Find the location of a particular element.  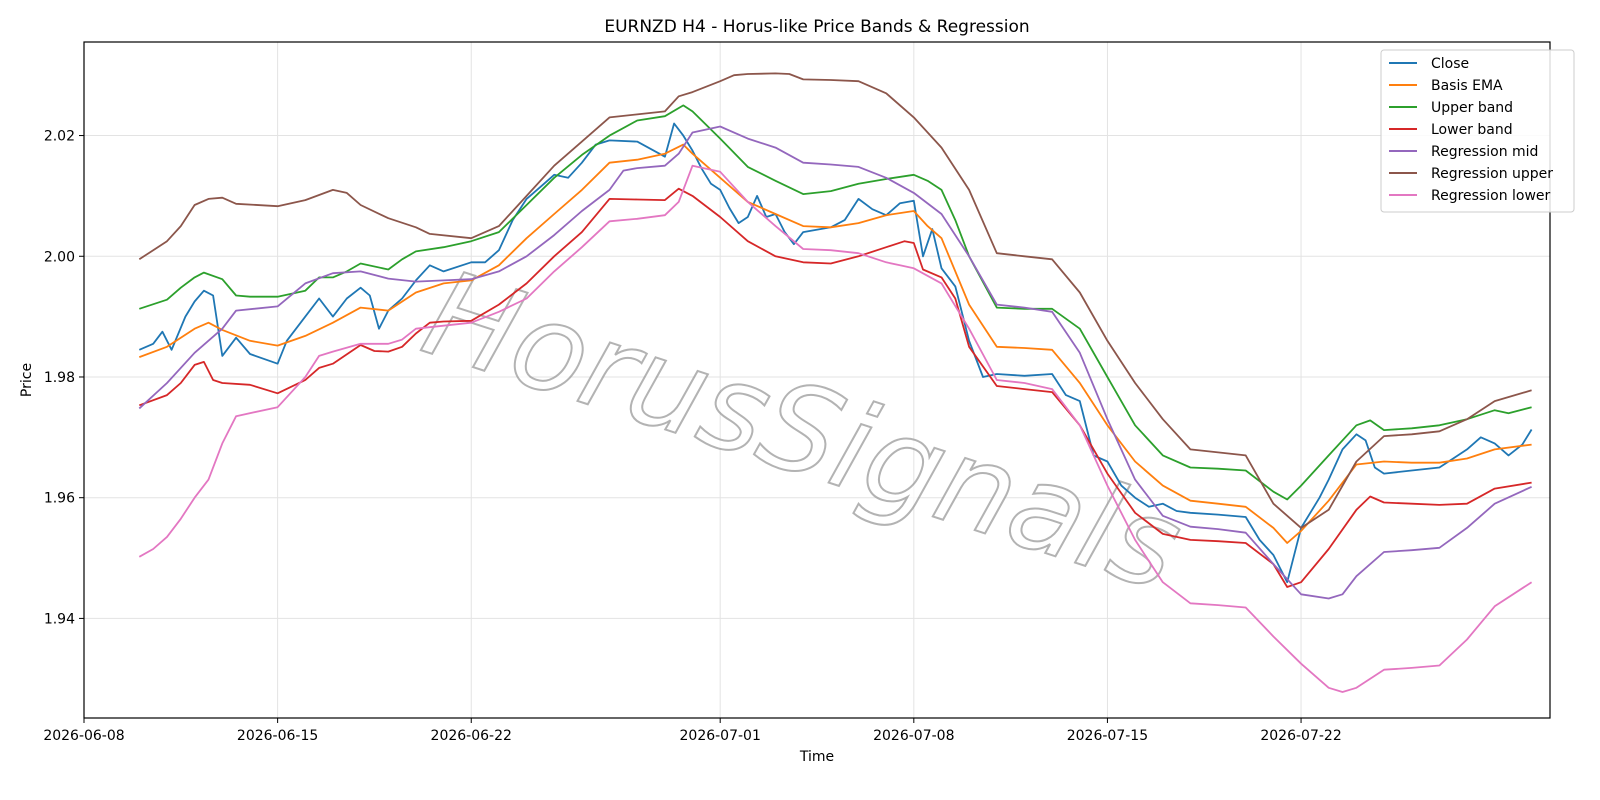

x-tick-label: 2026-07-08 is located at coordinates (913, 736).